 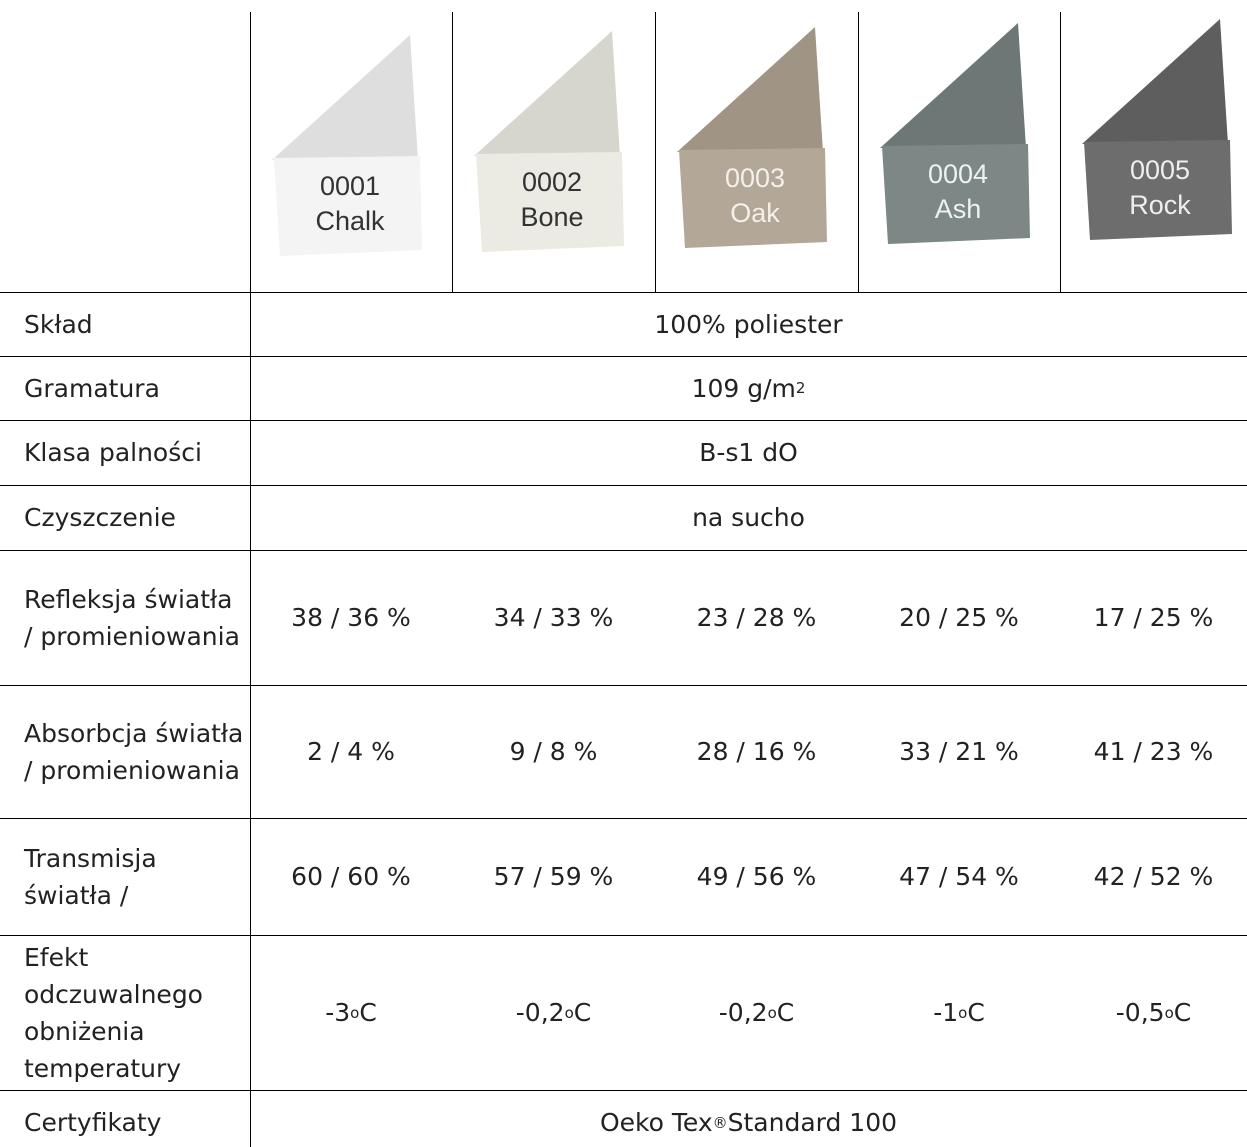 I want to click on value-cell: 34 / 33 %, so click(x=553, y=617).